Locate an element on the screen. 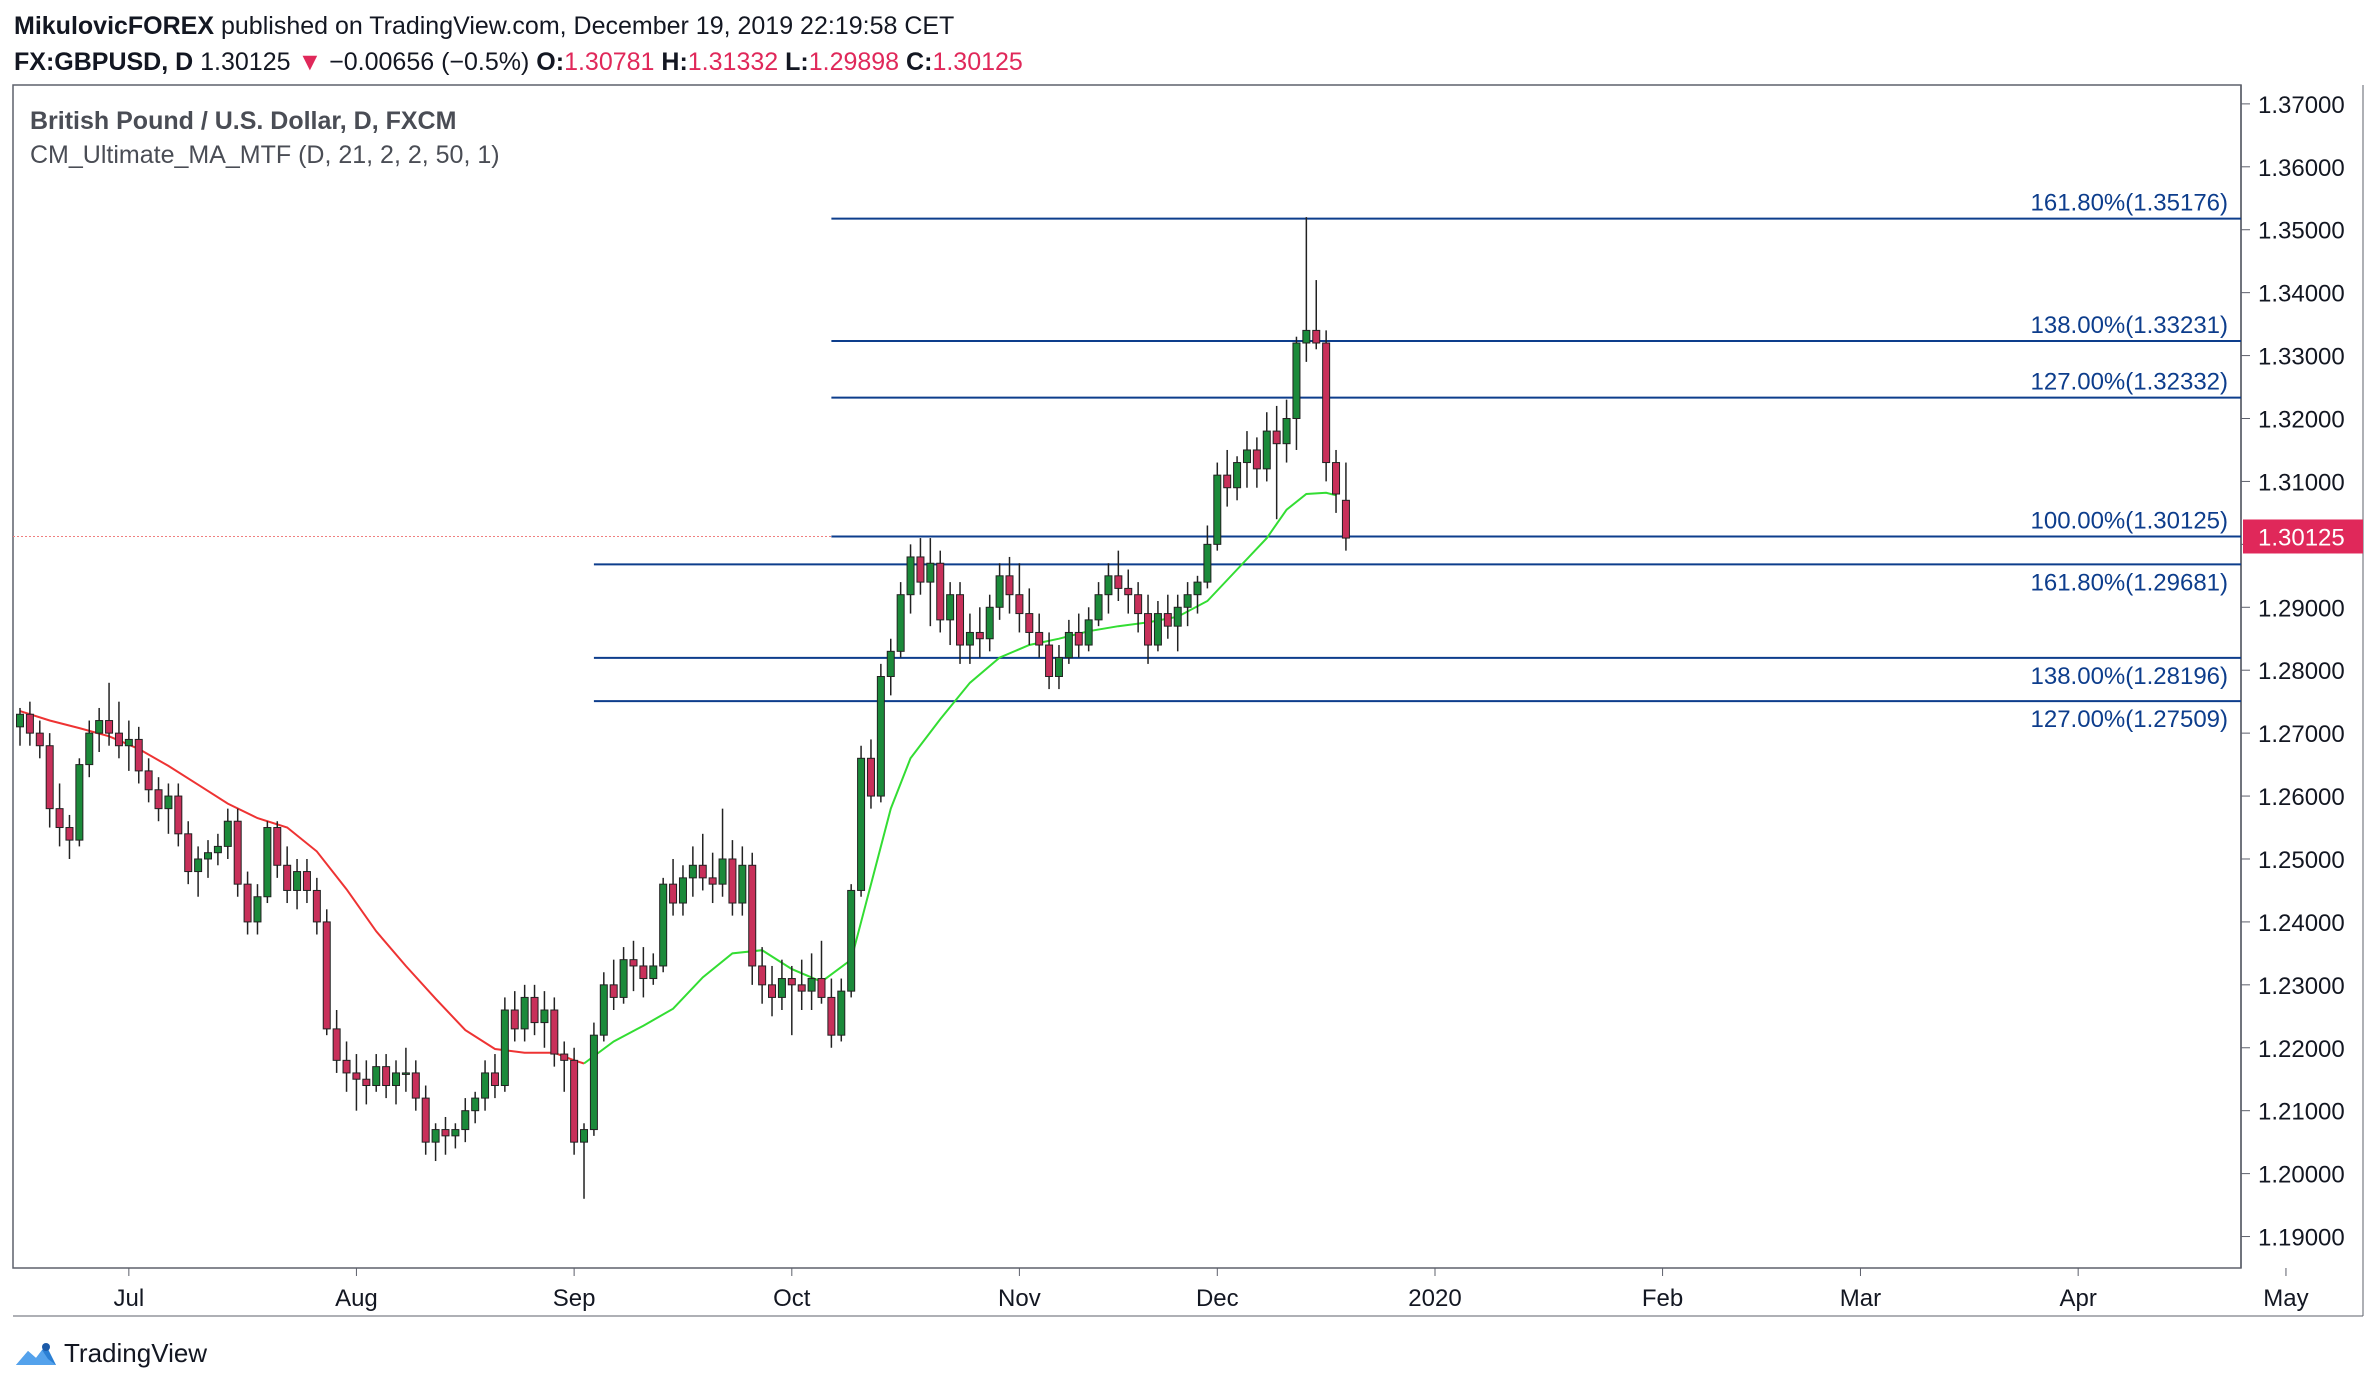 Image resolution: width=2376 pixels, height=1396 pixels. time-tick-label: Aug is located at coordinates (356, 1298).